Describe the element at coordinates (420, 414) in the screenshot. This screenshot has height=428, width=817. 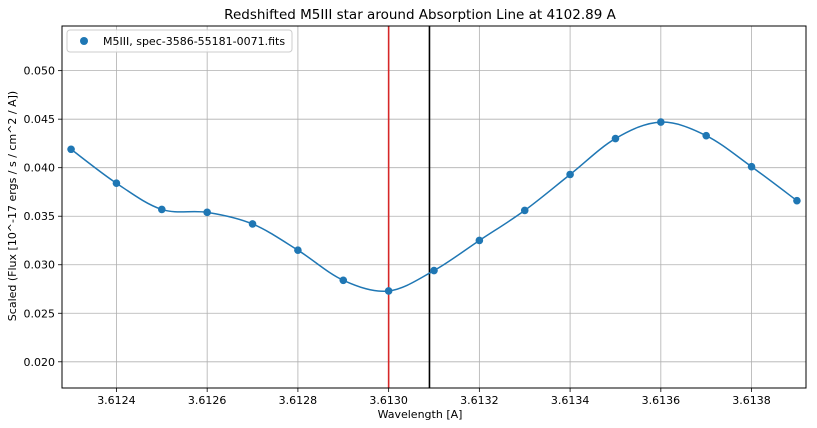
I see `x-axis-label: Wavelength [A]` at that location.